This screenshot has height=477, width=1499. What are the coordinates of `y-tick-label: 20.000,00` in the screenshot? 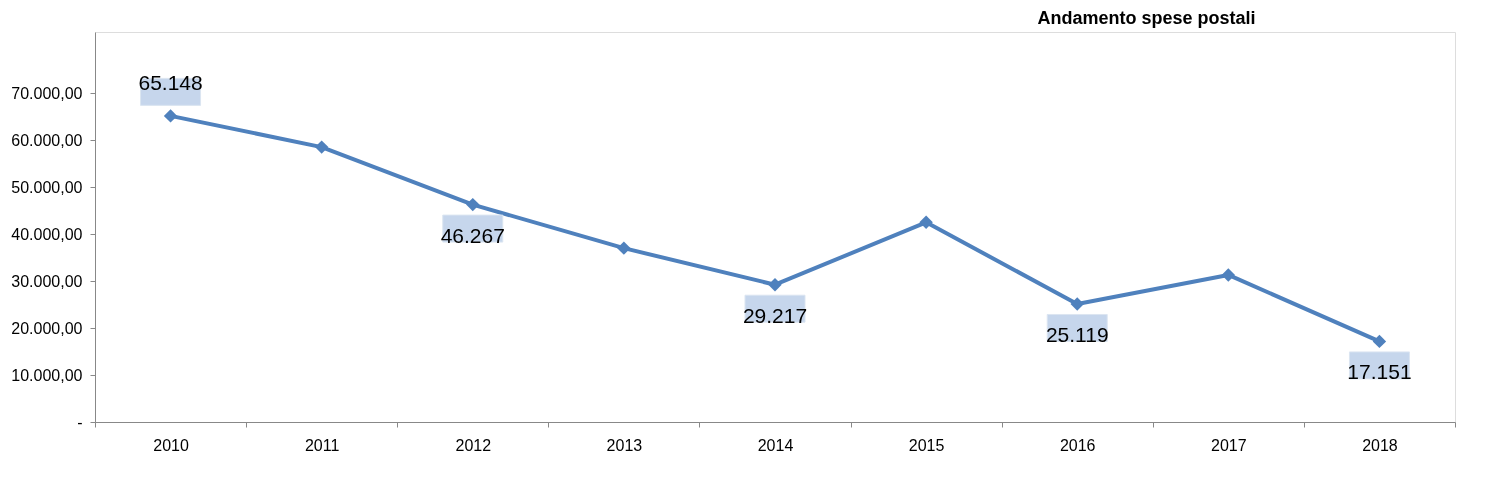 It's located at (47, 328).